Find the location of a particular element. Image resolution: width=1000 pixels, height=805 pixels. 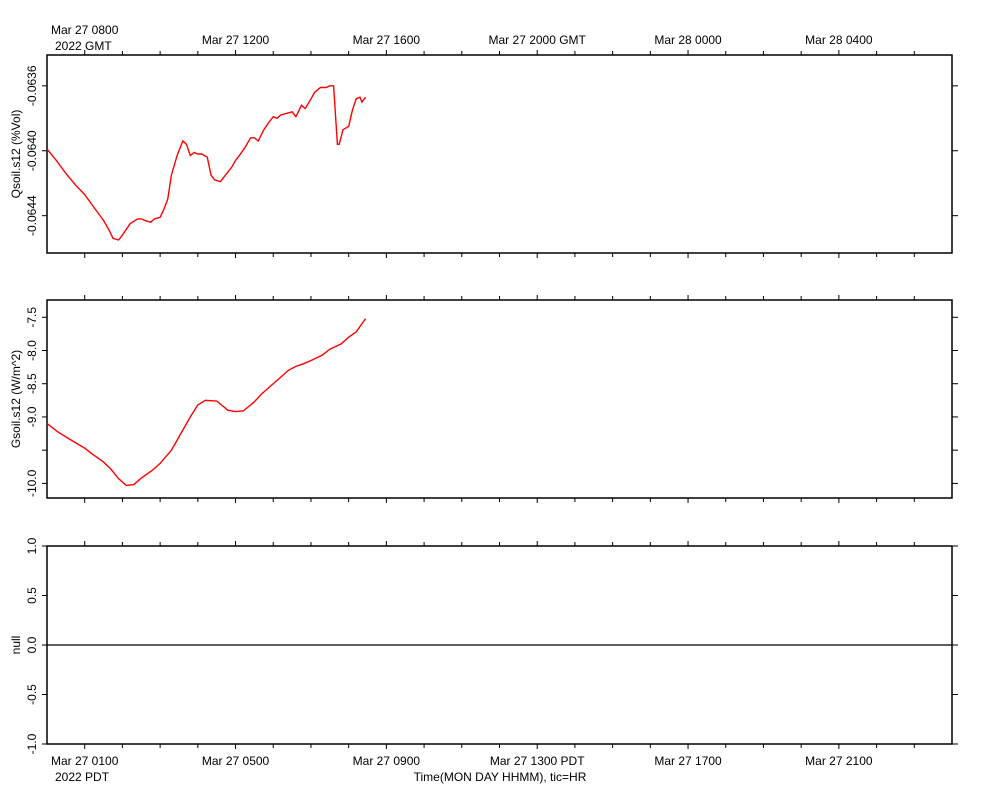

top-axis-label: Mar 27 2000 GMT is located at coordinates (538, 40).